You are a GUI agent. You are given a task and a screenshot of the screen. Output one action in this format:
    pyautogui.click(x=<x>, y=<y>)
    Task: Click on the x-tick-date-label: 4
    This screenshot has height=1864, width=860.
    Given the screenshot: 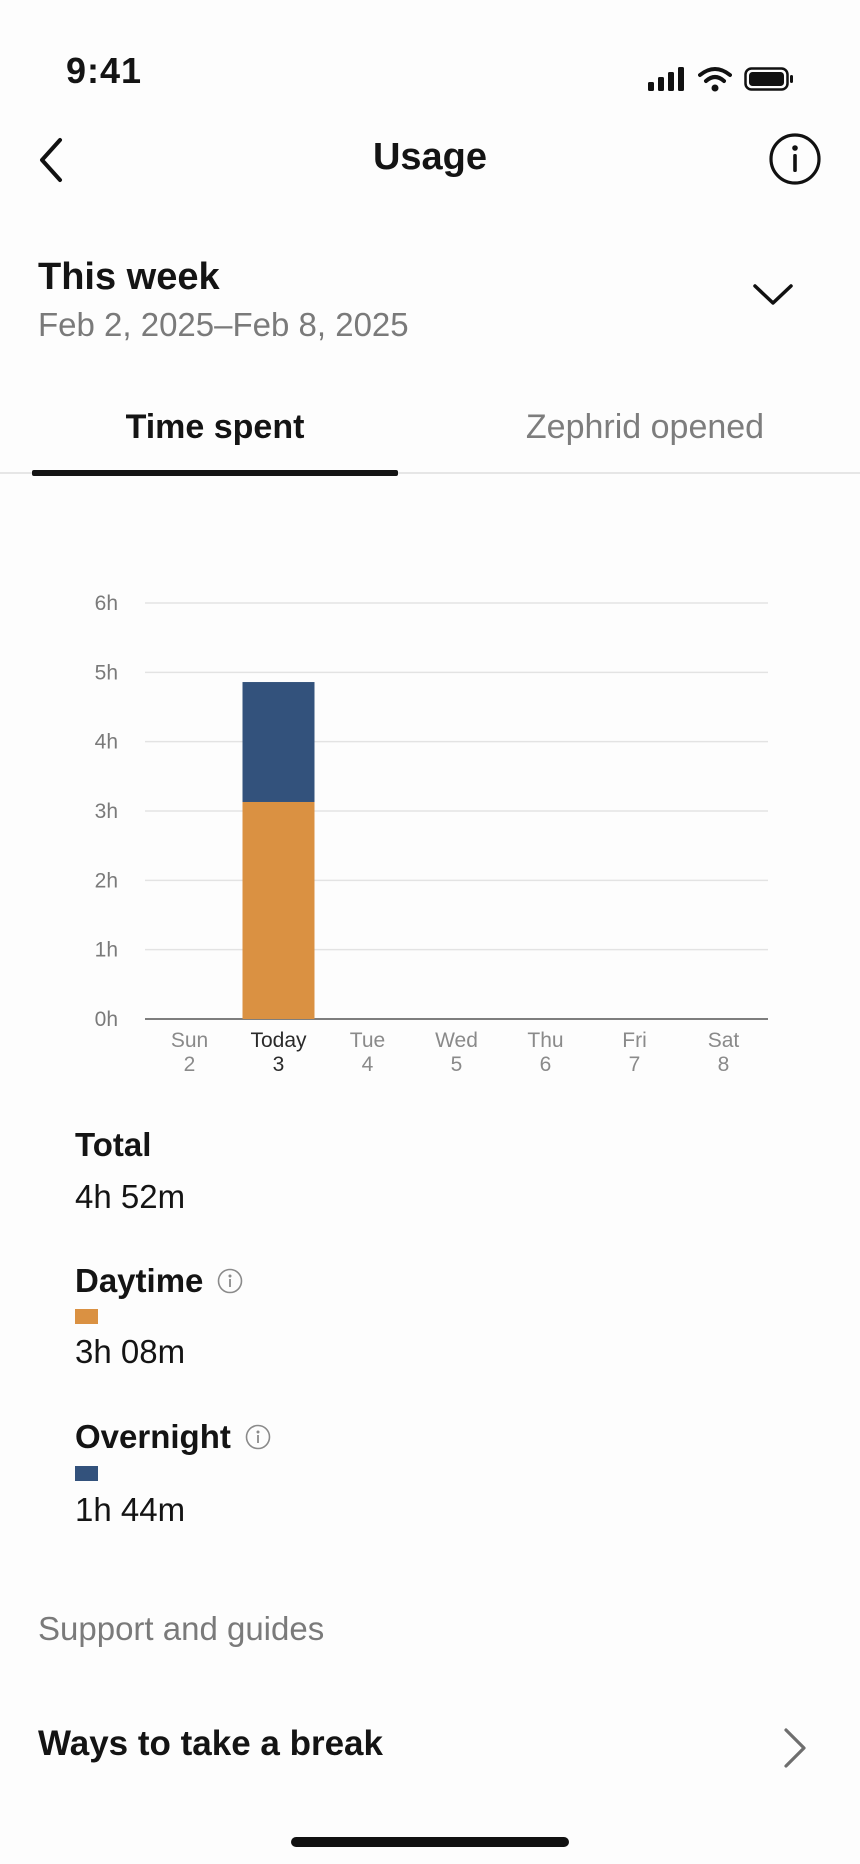 What is the action you would take?
    pyautogui.click(x=368, y=1064)
    